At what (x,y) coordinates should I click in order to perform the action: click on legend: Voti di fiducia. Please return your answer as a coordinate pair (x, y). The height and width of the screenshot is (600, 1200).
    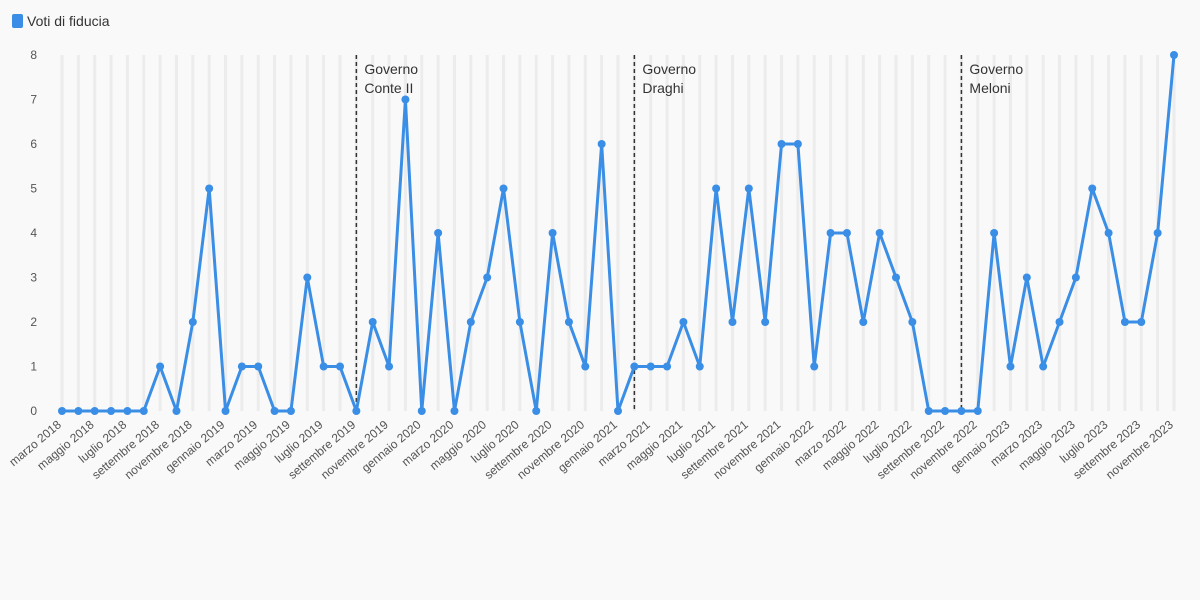
    Looking at the image, I should click on (61, 21).